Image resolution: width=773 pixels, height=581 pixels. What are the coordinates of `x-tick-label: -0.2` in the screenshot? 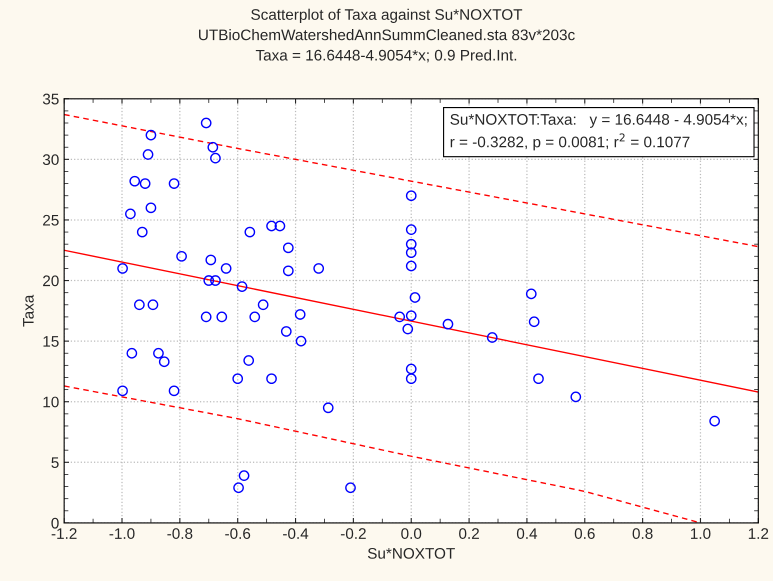 It's located at (353, 533).